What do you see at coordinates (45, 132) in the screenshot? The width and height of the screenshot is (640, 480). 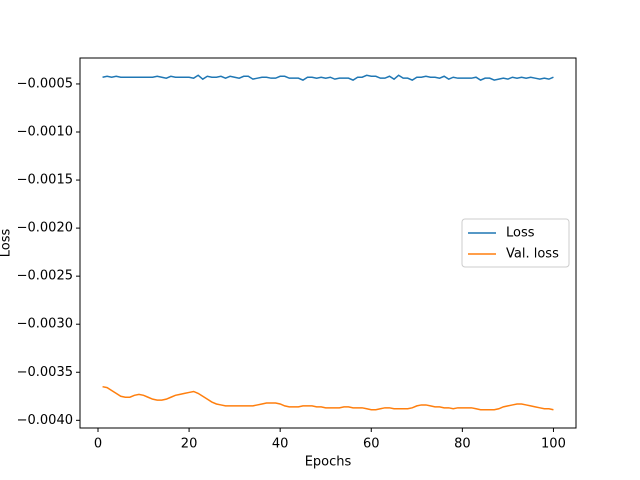 I see `y-tick-label: −0.0010` at bounding box center [45, 132].